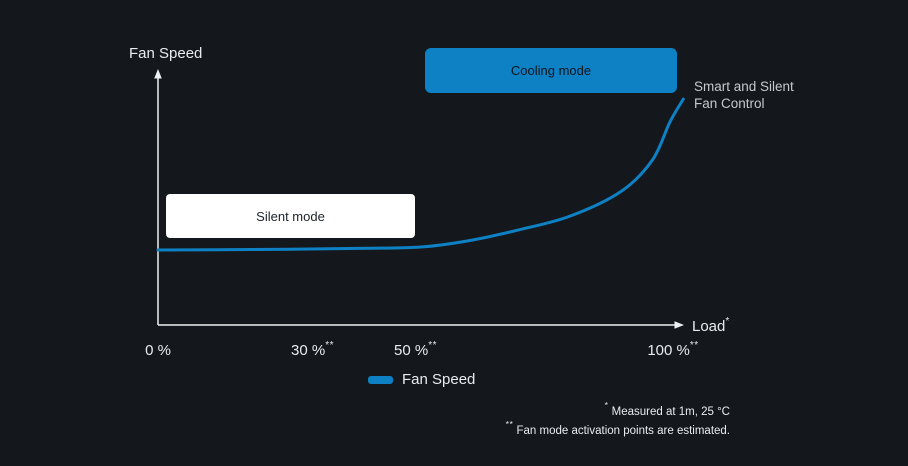 This screenshot has width=908, height=466. What do you see at coordinates (694, 345) in the screenshot?
I see `x-tick-100-marker: **` at bounding box center [694, 345].